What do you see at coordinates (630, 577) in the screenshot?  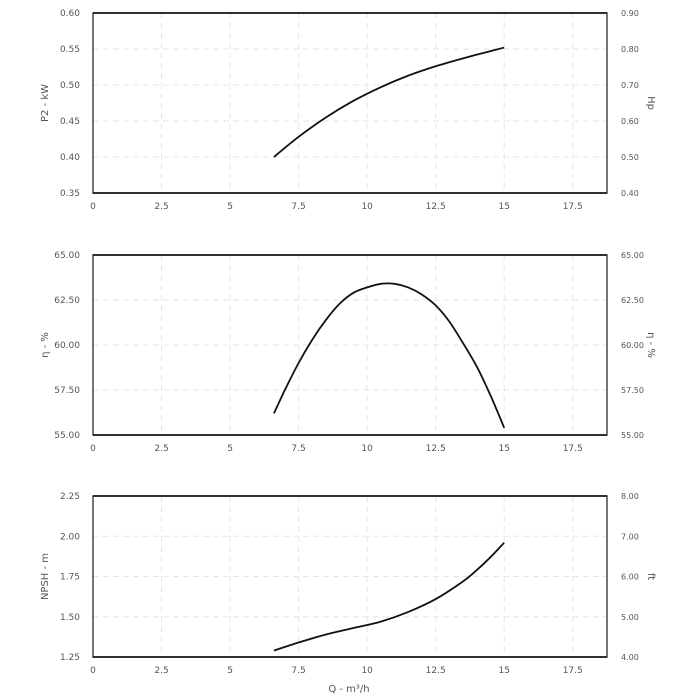 I see `right-tick-label: 6.00` at bounding box center [630, 577].